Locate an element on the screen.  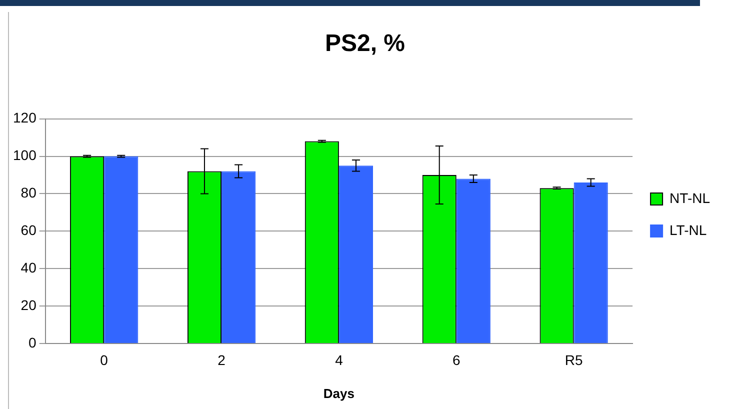
y-tick-label: 120 is located at coordinates (25, 118).